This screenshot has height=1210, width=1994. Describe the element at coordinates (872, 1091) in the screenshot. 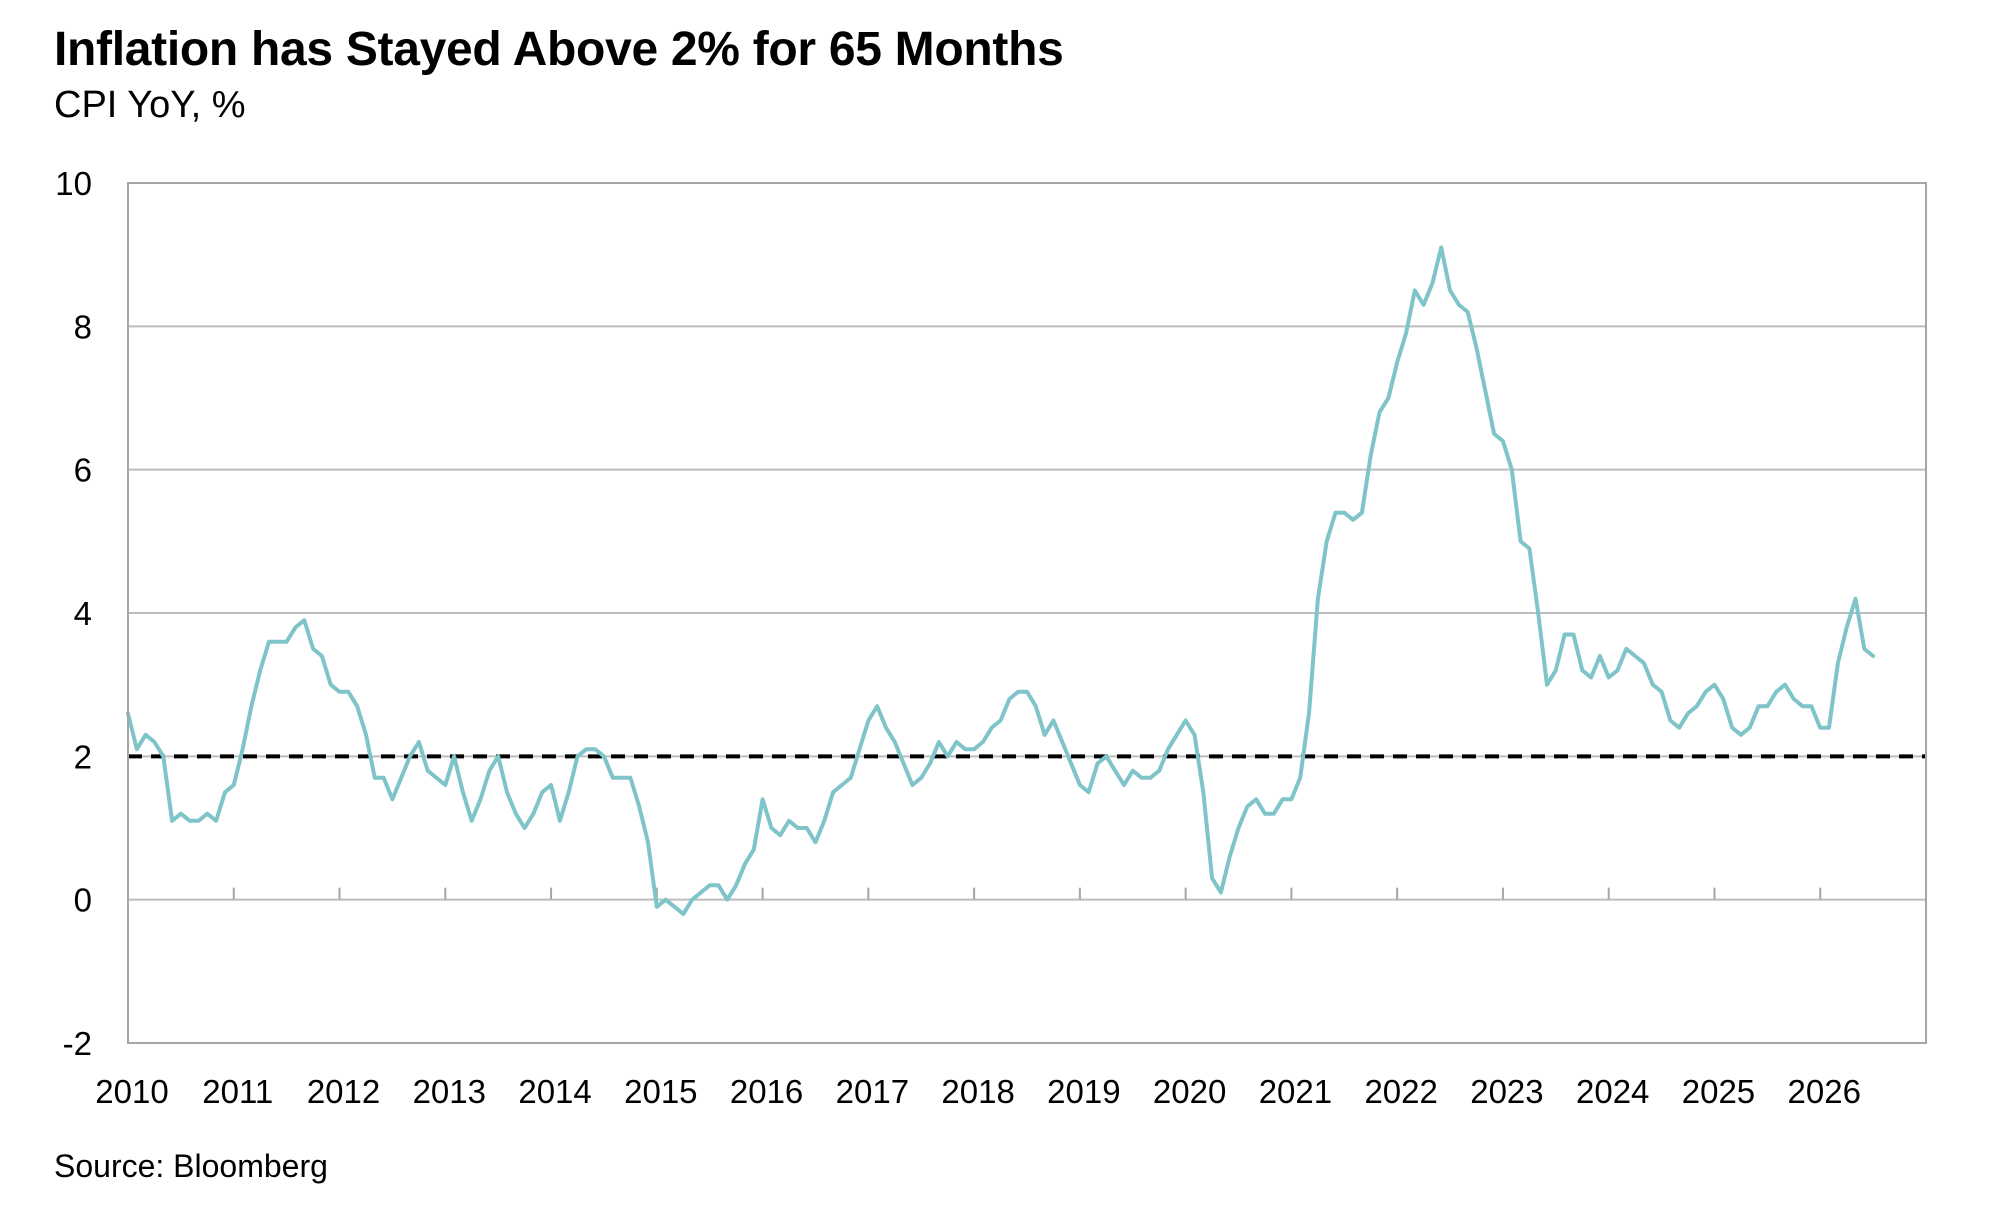

I see `x-tick-label: 2017` at that location.